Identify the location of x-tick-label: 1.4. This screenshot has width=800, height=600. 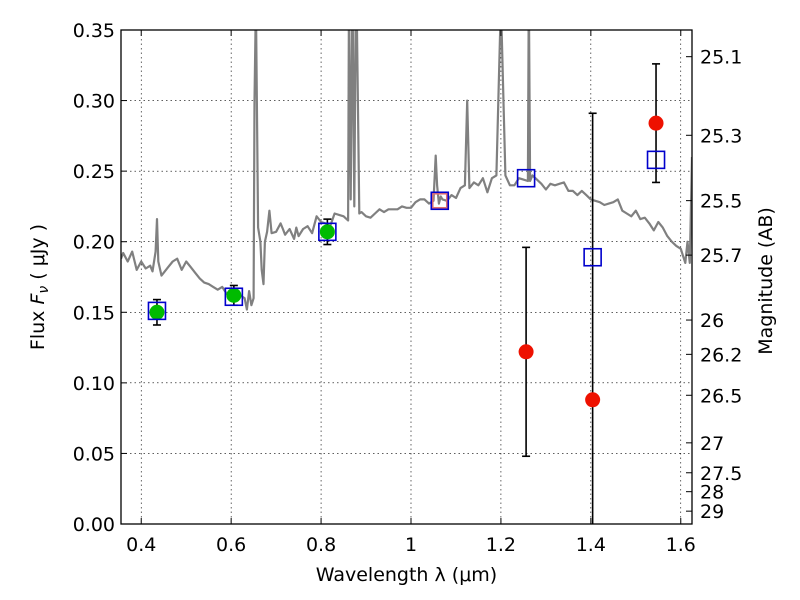
(591, 545).